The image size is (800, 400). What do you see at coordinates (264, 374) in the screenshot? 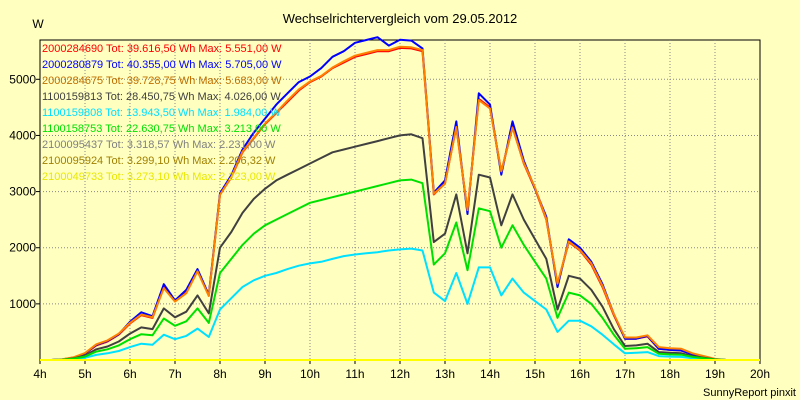
I see `x-tick-label: 9h` at bounding box center [264, 374].